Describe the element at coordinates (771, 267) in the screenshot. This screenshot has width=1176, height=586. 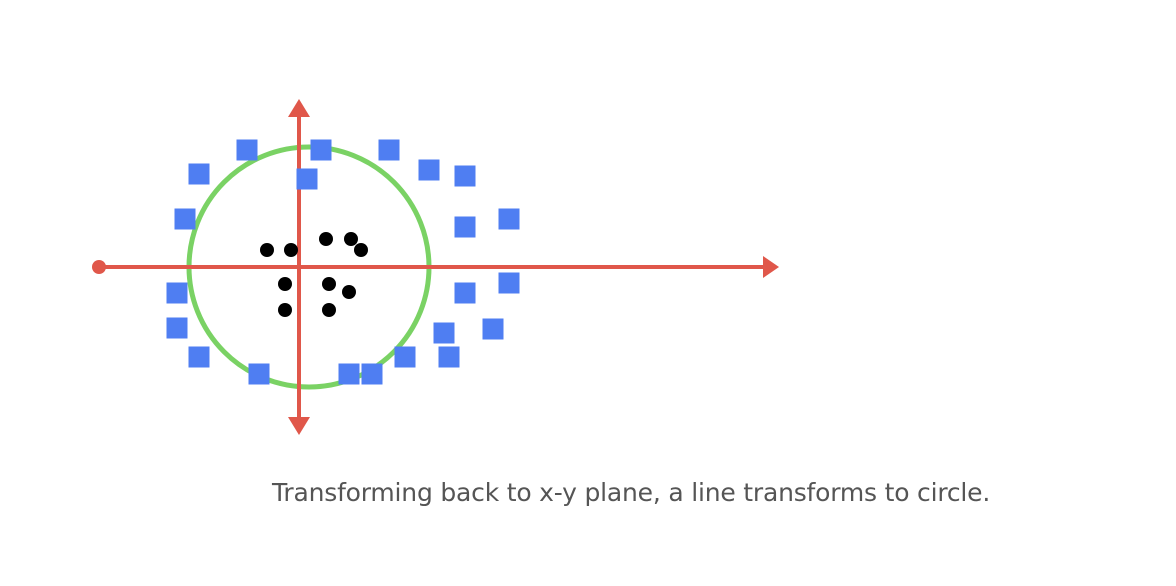
I see `x-axis-arrowhead` at that location.